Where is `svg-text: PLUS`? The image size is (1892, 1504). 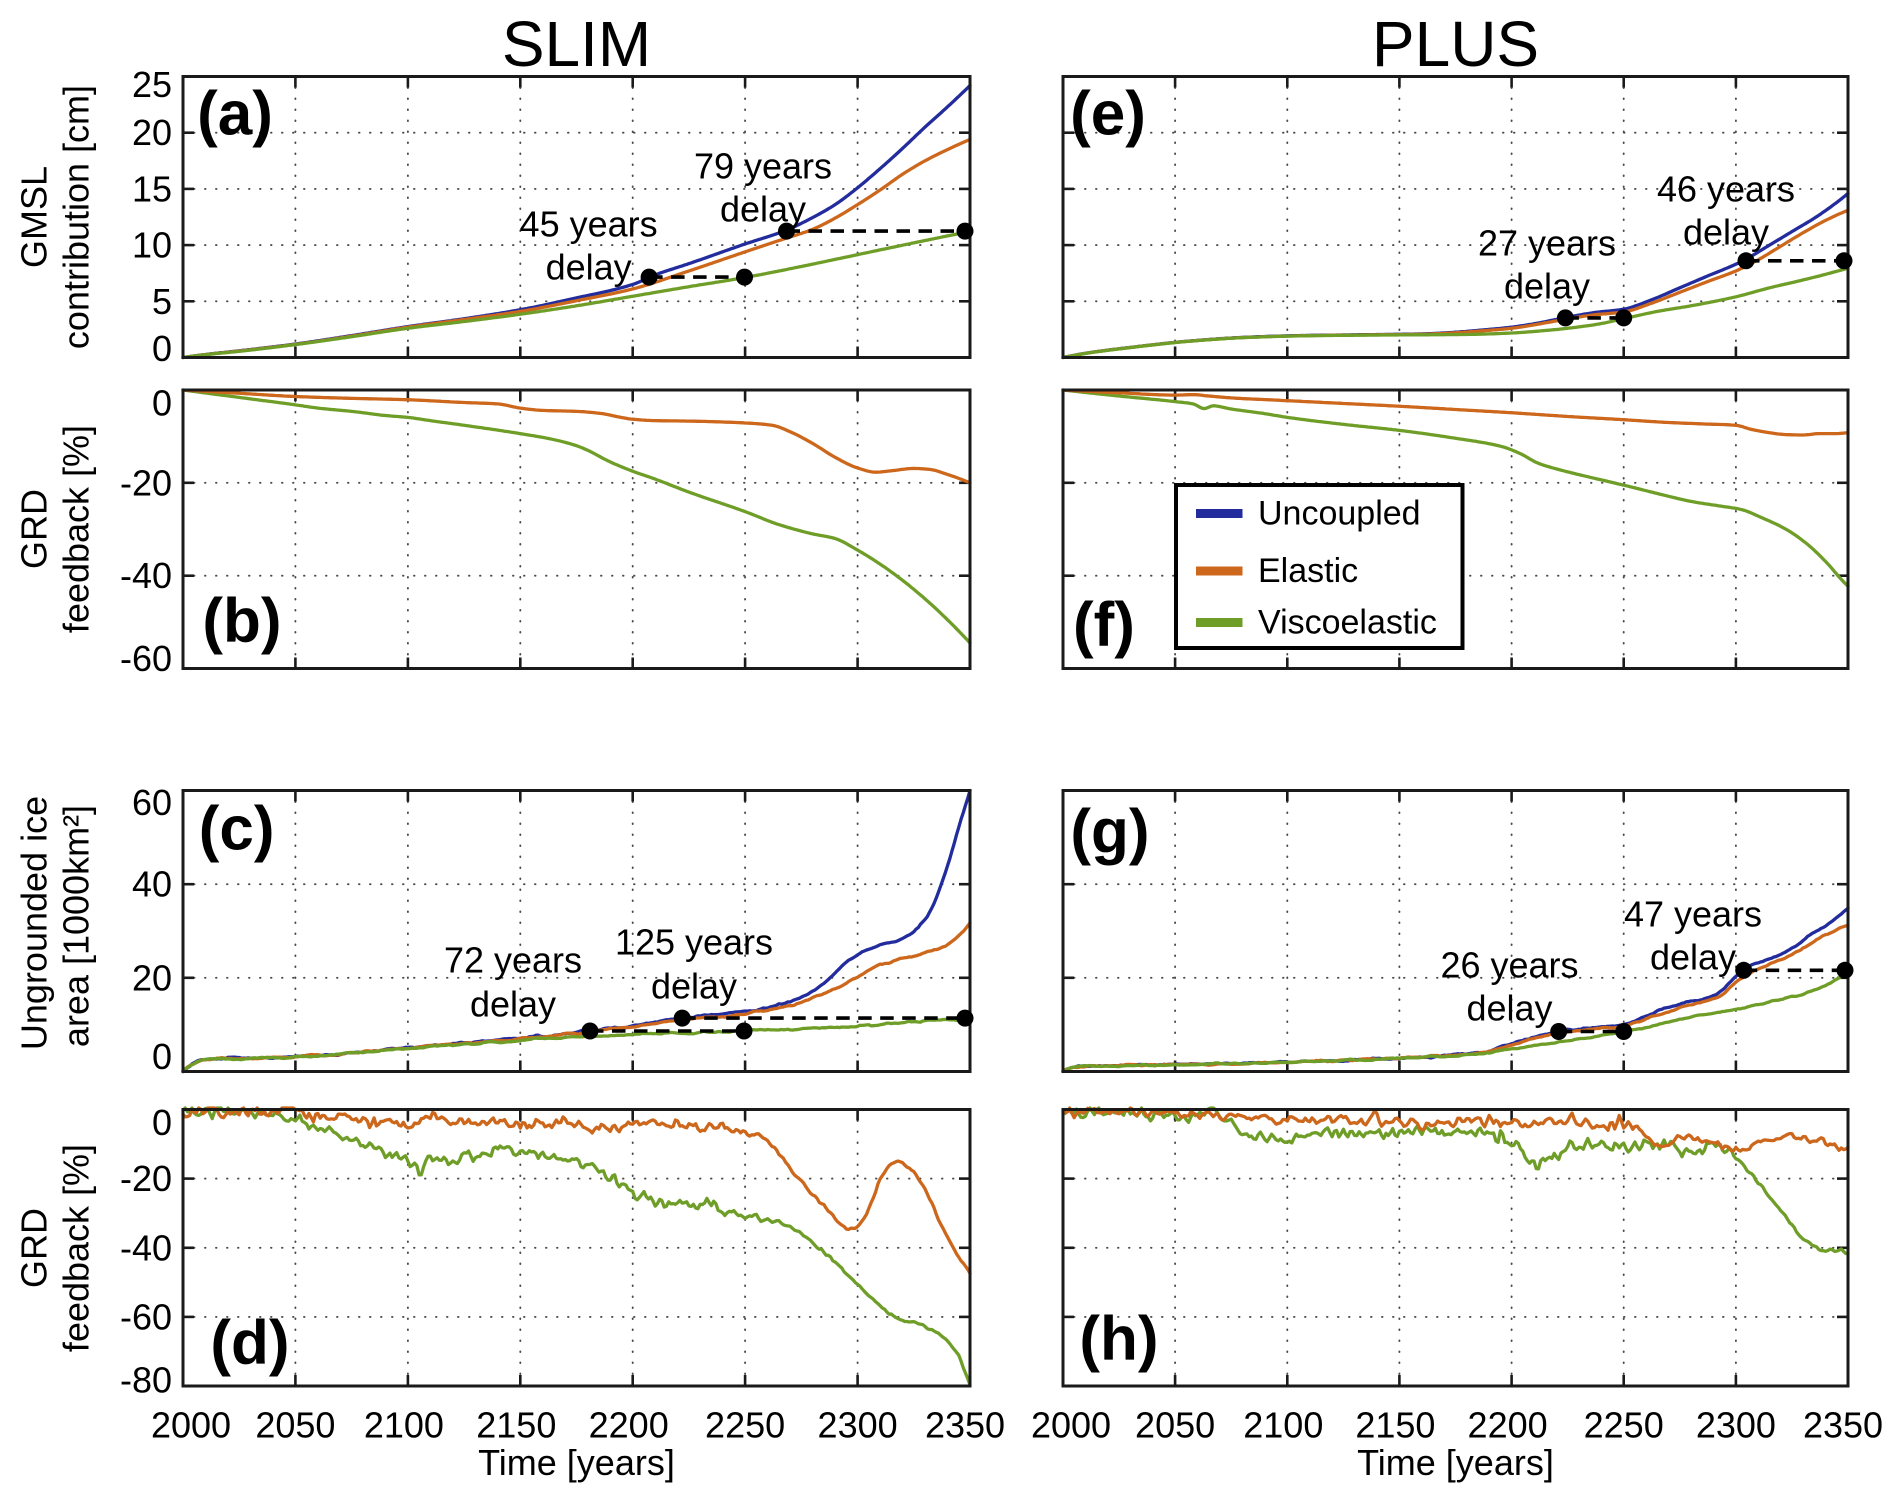
svg-text: PLUS is located at coordinates (1455, 44).